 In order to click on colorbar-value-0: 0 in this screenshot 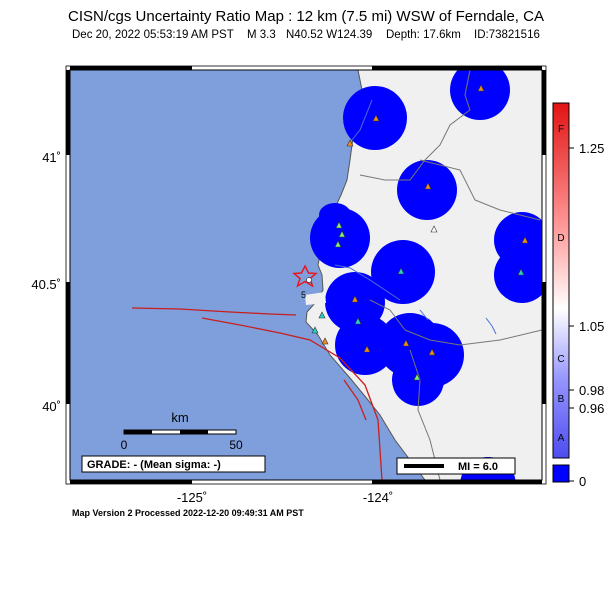, I will do `click(582, 481)`.